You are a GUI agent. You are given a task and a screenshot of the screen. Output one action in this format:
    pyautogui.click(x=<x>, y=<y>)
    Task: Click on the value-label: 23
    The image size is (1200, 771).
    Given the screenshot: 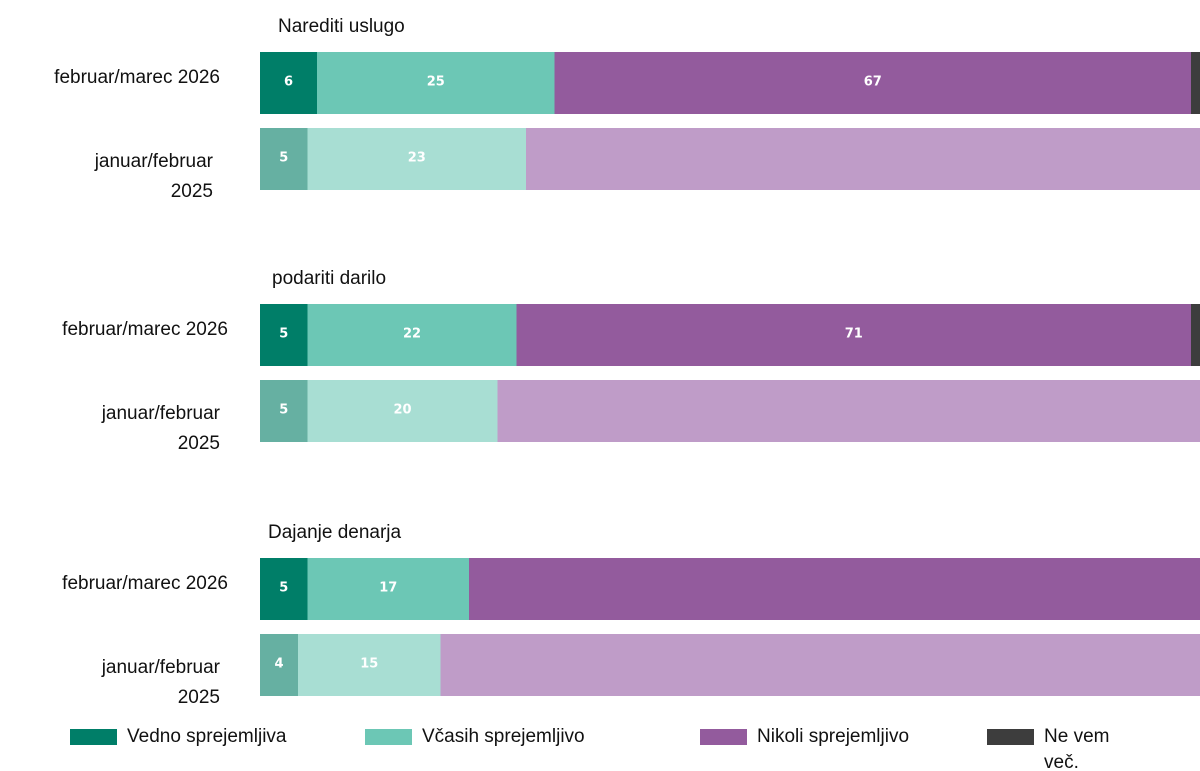 What is the action you would take?
    pyautogui.click(x=417, y=158)
    